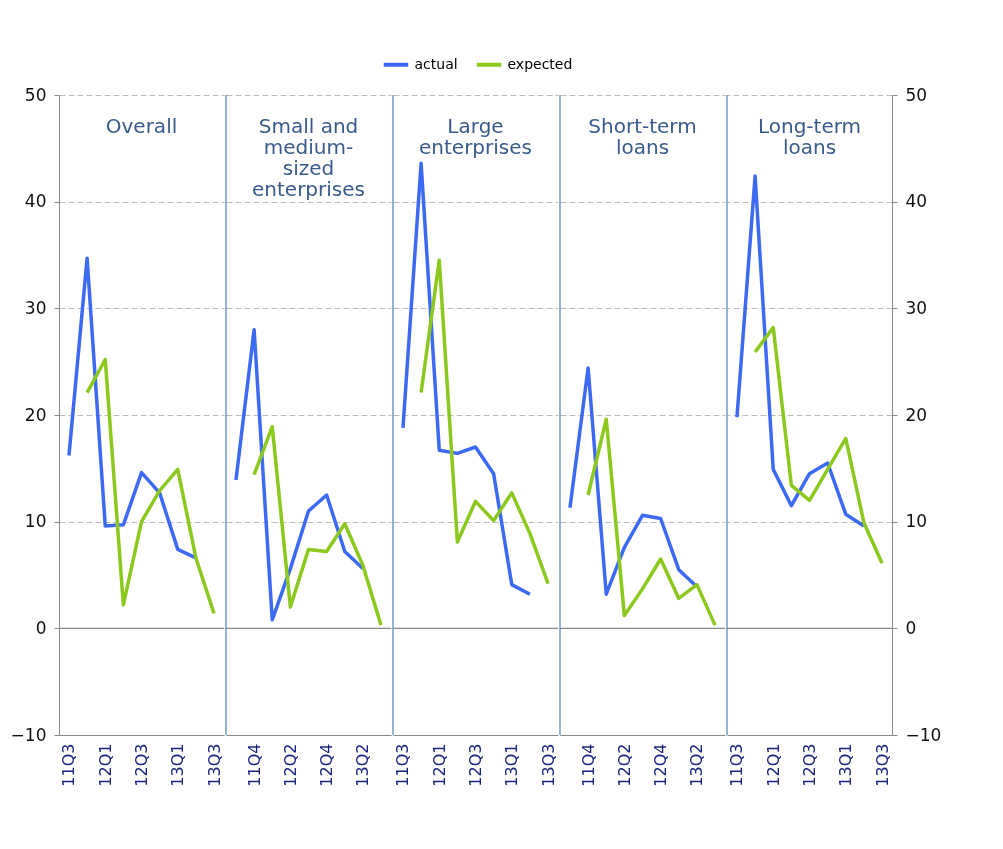  Describe the element at coordinates (35, 94) in the screenshot. I see `y-tick-label: 50` at that location.